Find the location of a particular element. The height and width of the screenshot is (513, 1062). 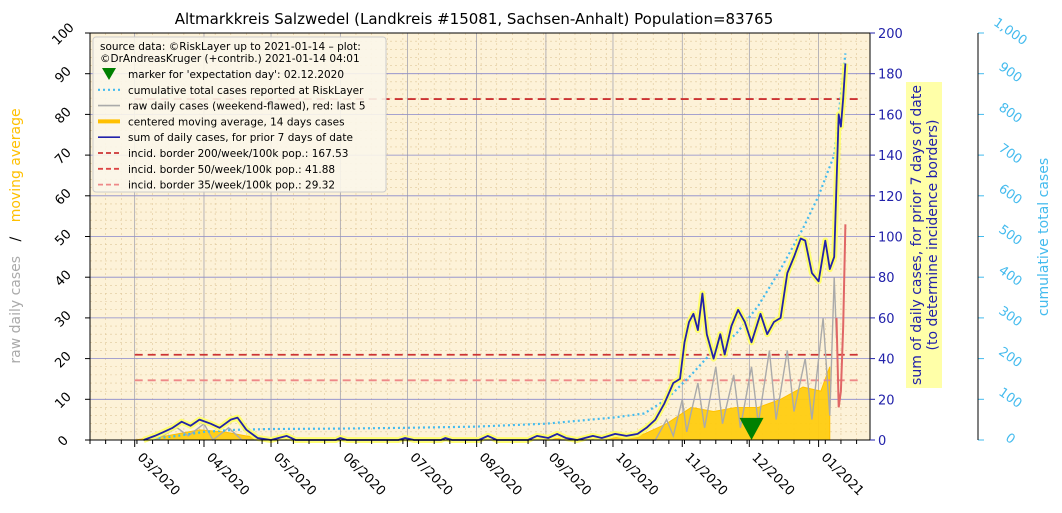

far-right-tick-label: 700 is located at coordinates (1010, 154).